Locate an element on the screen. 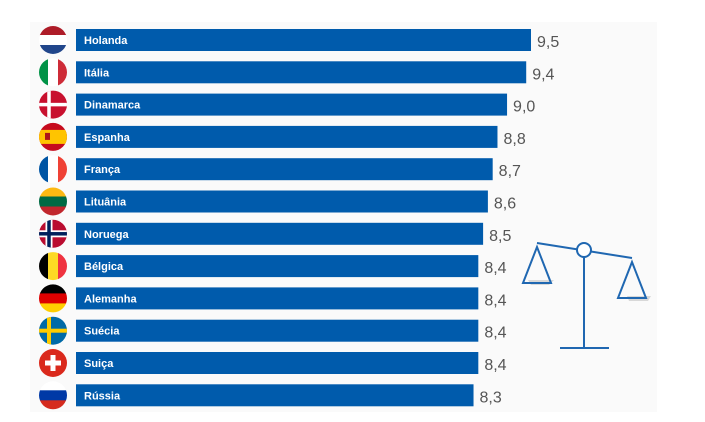 This screenshot has height=422, width=705. category-label: Noruega is located at coordinates (107, 235).